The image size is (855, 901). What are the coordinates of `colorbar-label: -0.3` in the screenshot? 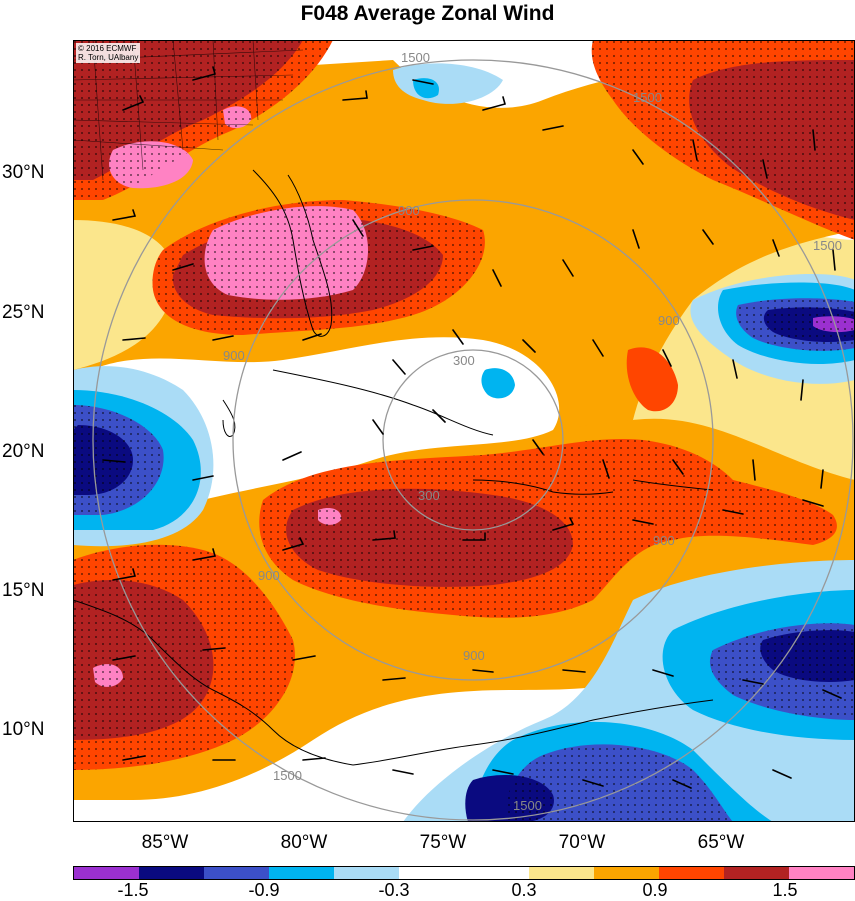 It's located at (394, 890).